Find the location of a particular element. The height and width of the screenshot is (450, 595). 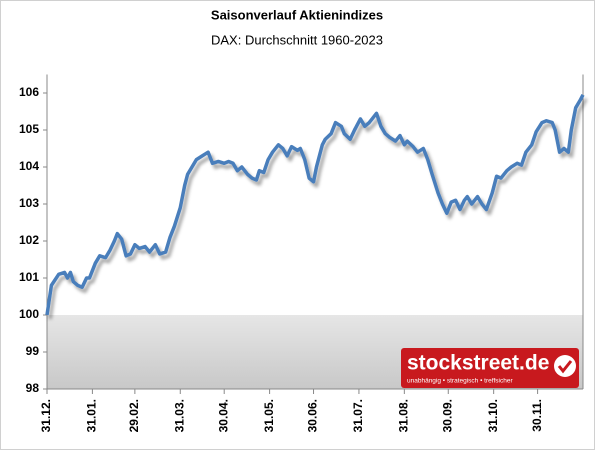

logo-tagline: unabhängig • strategisch • treffsicher is located at coordinates (460, 381).